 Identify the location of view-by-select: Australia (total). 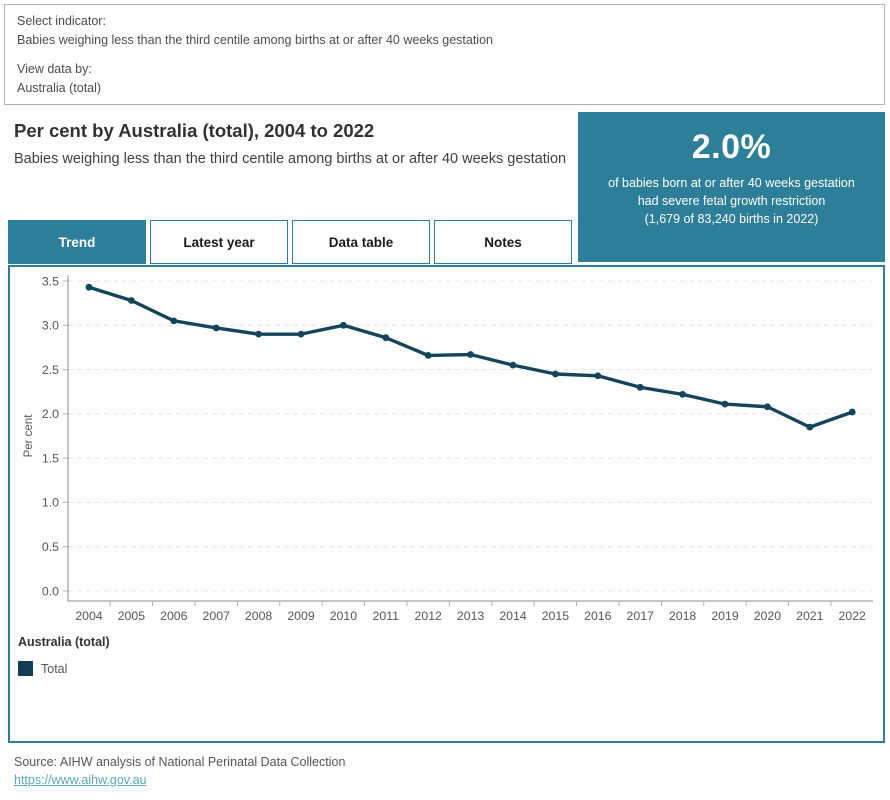
(59, 88).